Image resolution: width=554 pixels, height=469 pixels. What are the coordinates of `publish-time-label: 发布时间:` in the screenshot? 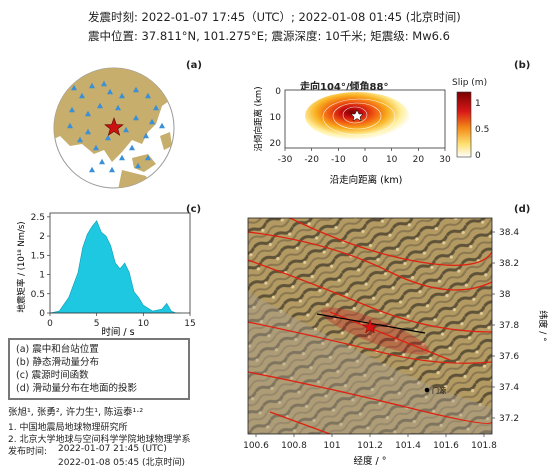 It's located at (28, 452).